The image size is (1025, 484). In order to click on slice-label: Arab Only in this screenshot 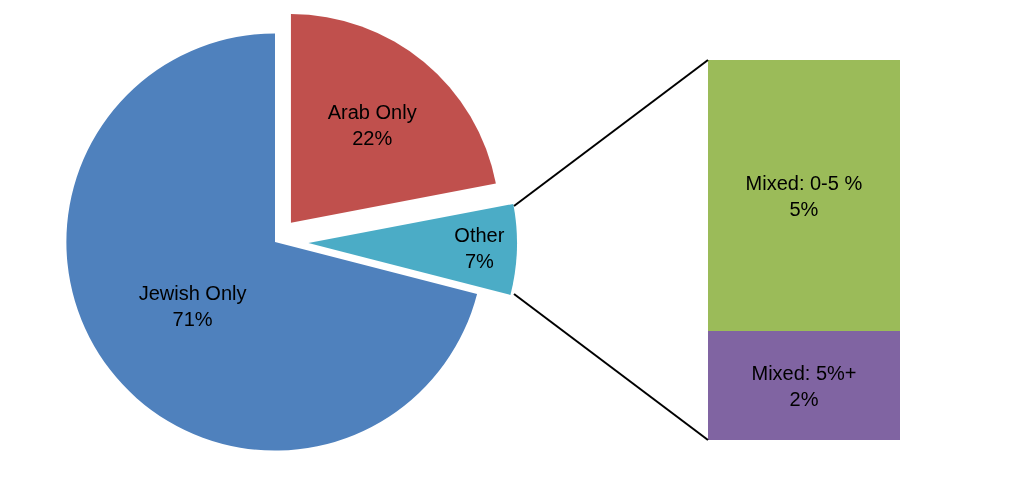, I will do `click(372, 111)`.